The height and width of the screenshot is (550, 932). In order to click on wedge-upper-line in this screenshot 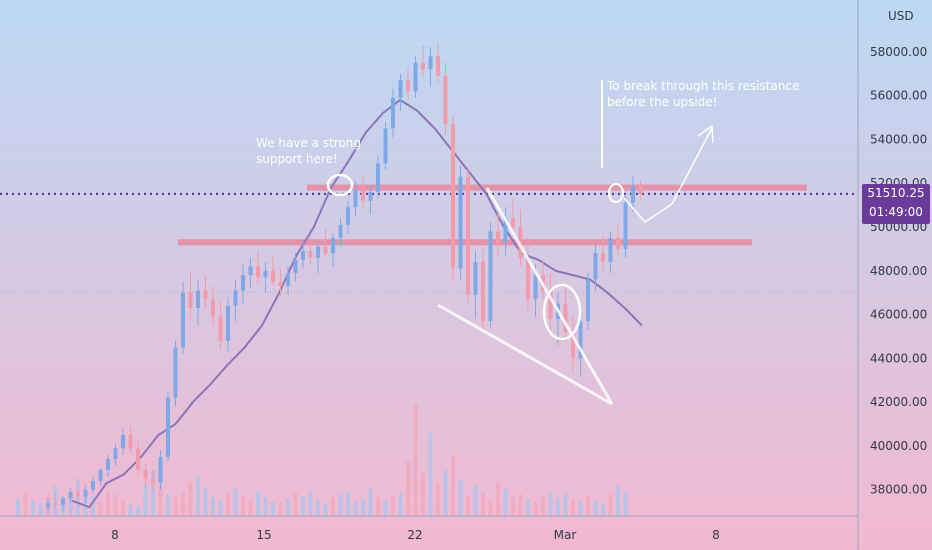, I will do `click(549, 296)`.